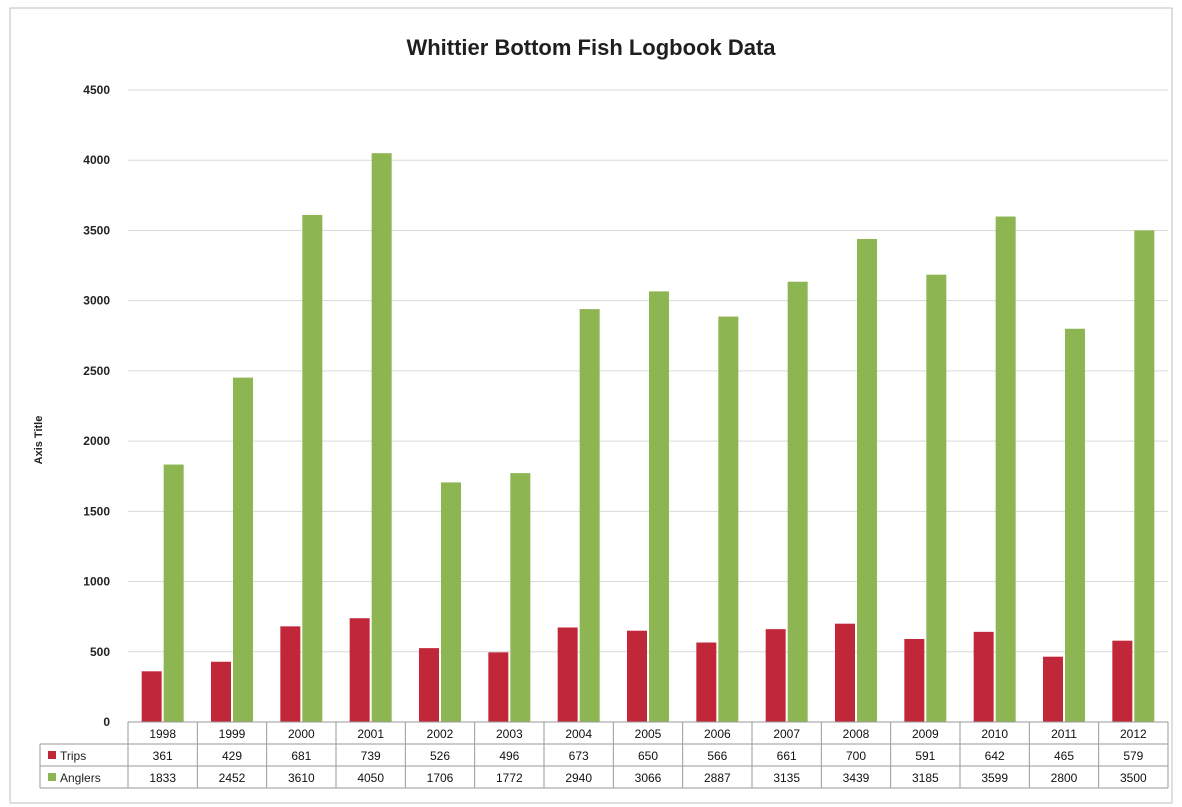  Describe the element at coordinates (925, 734) in the screenshot. I see `x-tick-label: 2009` at that location.